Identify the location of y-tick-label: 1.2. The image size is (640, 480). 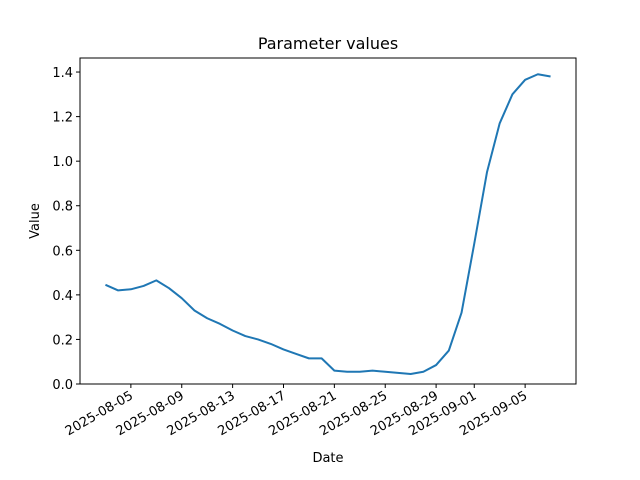
(62, 118).